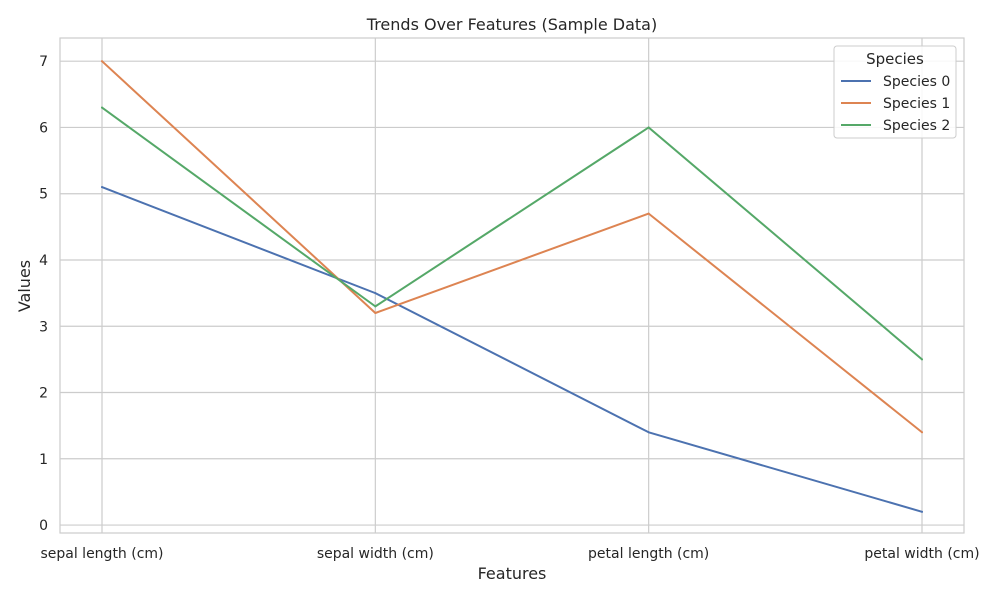 The width and height of the screenshot is (1000, 604). I want to click on y-axis-title: Values, so click(24, 286).